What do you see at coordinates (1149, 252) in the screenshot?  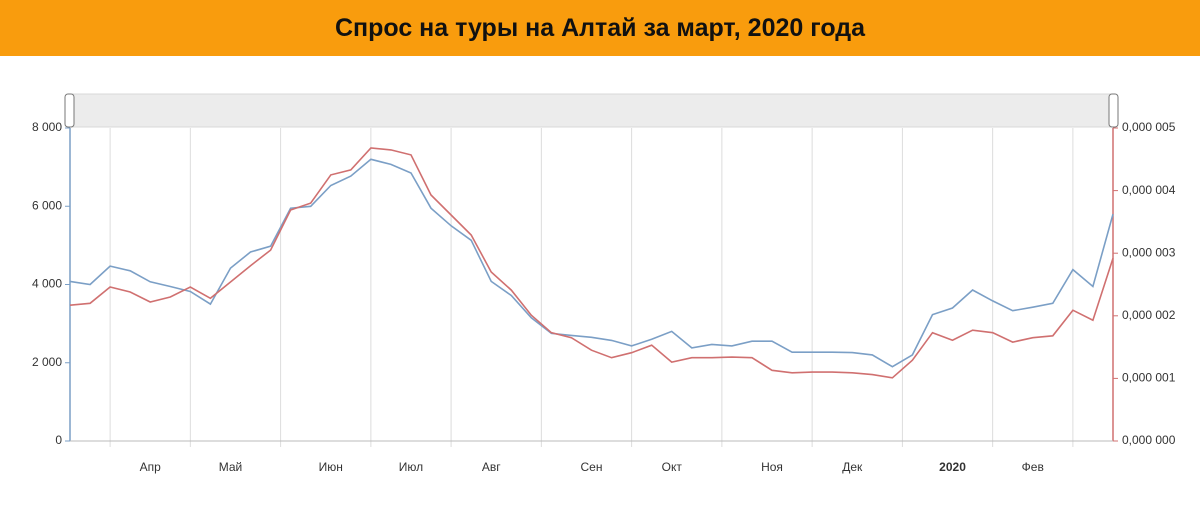 I see `y2-tick-label: 0,000 003` at bounding box center [1149, 252].